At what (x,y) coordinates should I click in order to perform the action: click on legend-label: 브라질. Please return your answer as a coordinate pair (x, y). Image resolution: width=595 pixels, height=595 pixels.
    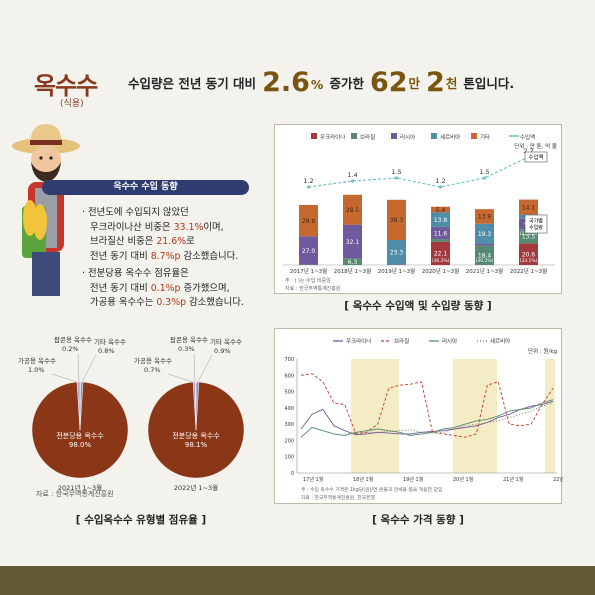
    Looking at the image, I should click on (367, 137).